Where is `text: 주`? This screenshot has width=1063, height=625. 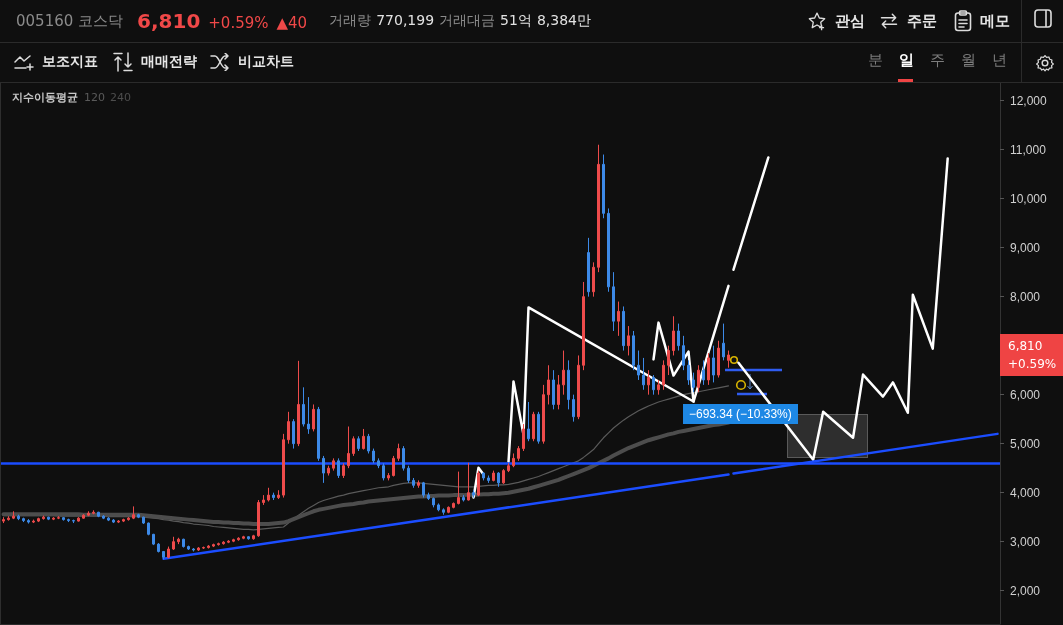 text: 주 is located at coordinates (937, 60).